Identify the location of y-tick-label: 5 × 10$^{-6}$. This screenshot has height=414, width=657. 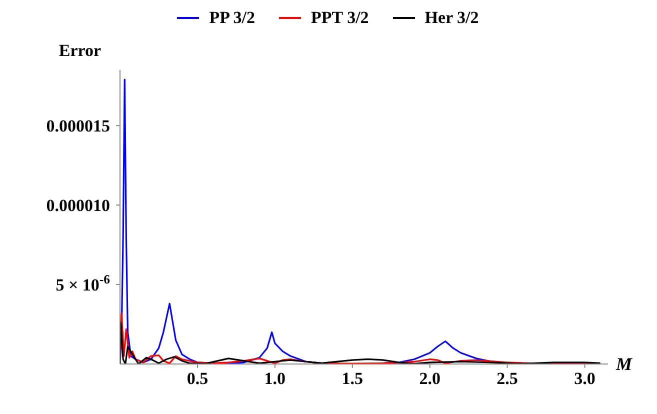
(83, 283).